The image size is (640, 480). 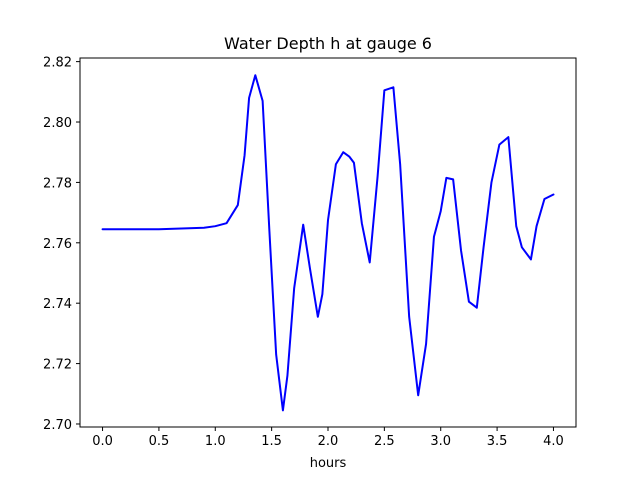 I want to click on y-tick-label: 2.76, so click(x=57, y=244).